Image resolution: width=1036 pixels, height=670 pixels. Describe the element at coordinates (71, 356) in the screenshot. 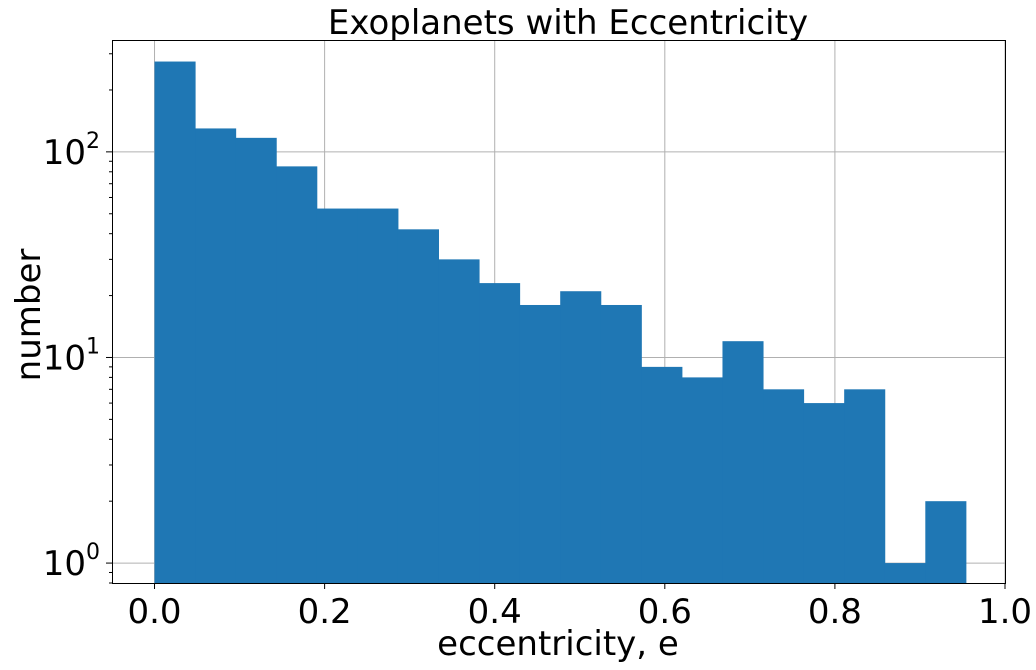

I see `y-tick-label: 10¹` at that location.